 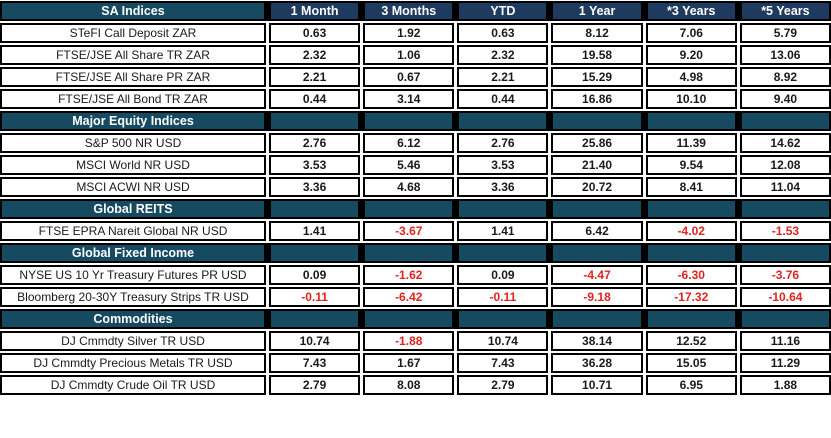 I want to click on index-name-cell: Bloomberg 20-30Y Treasury Strips TR USD, so click(x=133, y=297).